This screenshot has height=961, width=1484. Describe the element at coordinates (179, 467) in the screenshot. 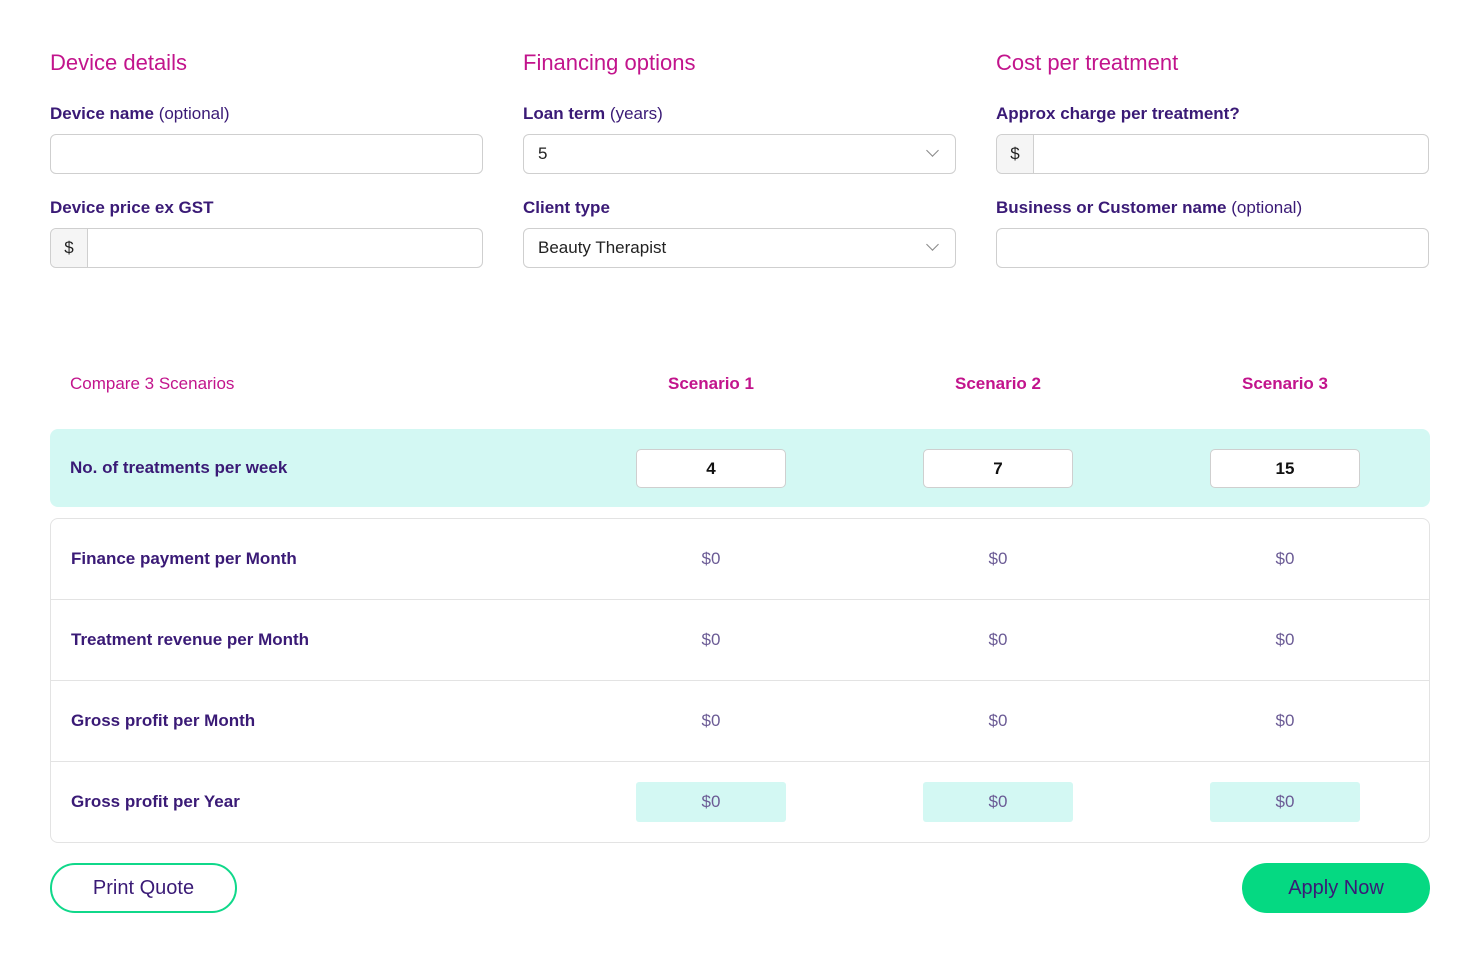

I see `row-label: No. of treatments per week` at that location.